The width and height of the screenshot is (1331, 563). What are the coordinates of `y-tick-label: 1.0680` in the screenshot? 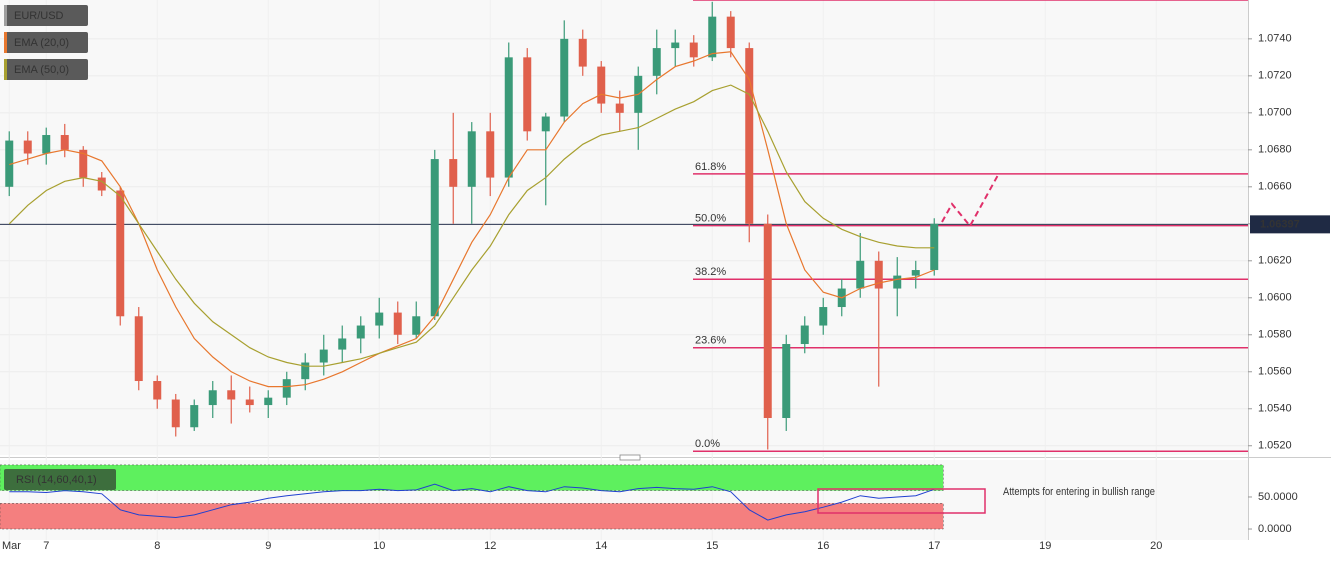 It's located at (1275, 150).